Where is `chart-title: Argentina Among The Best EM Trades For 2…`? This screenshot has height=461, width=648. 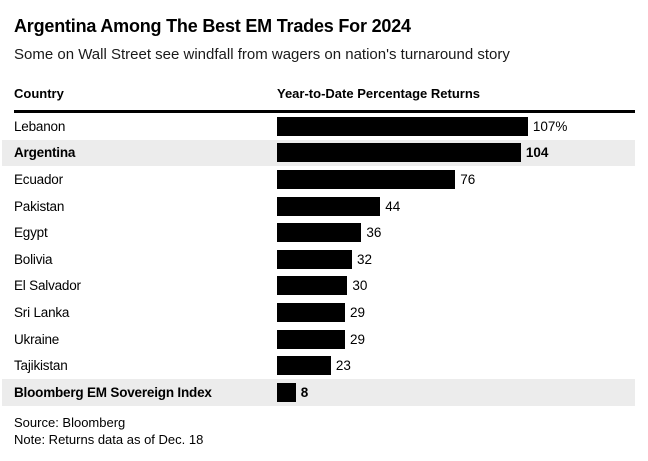 chart-title: Argentina Among The Best EM Trades For 2… is located at coordinates (212, 26).